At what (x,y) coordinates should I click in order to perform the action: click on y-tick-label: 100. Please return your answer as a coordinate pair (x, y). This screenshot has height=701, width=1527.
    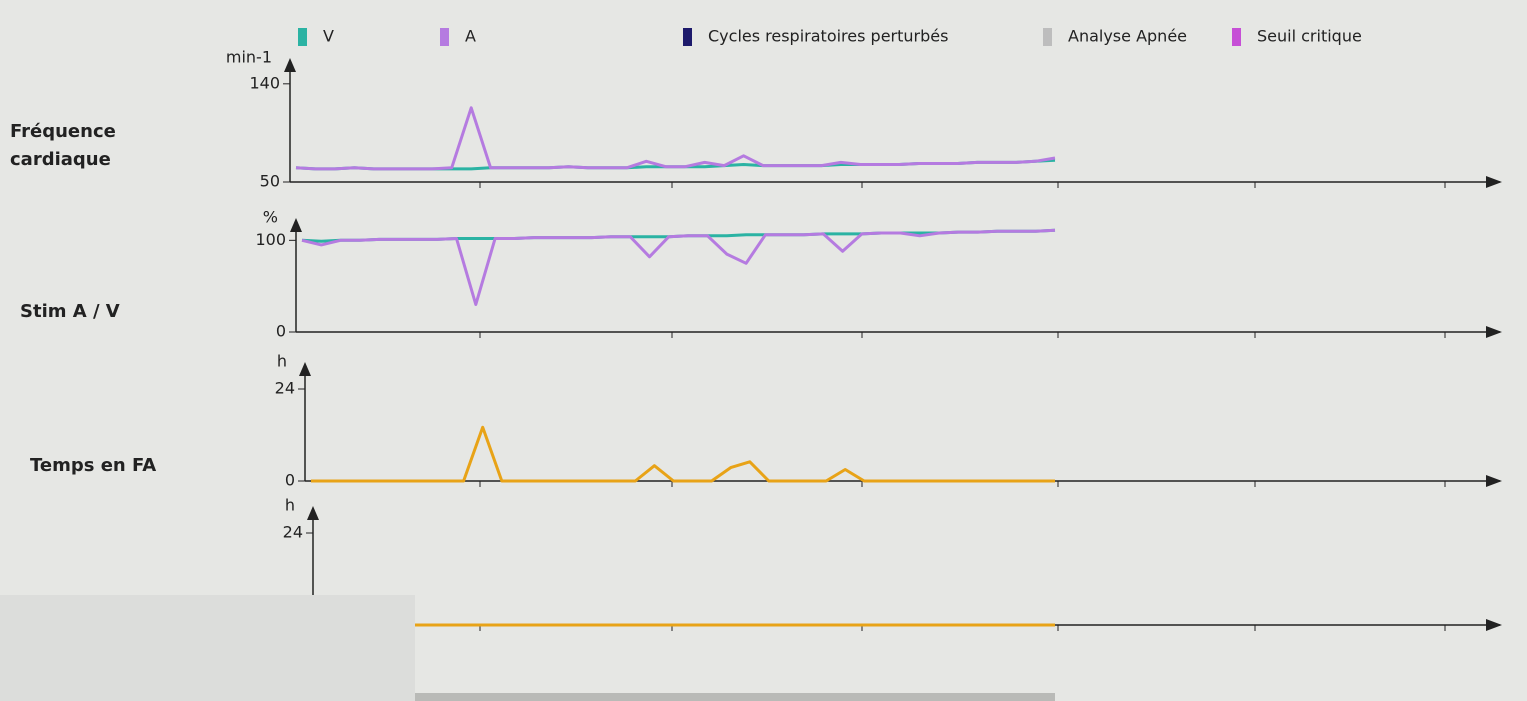
    Looking at the image, I should click on (270, 239).